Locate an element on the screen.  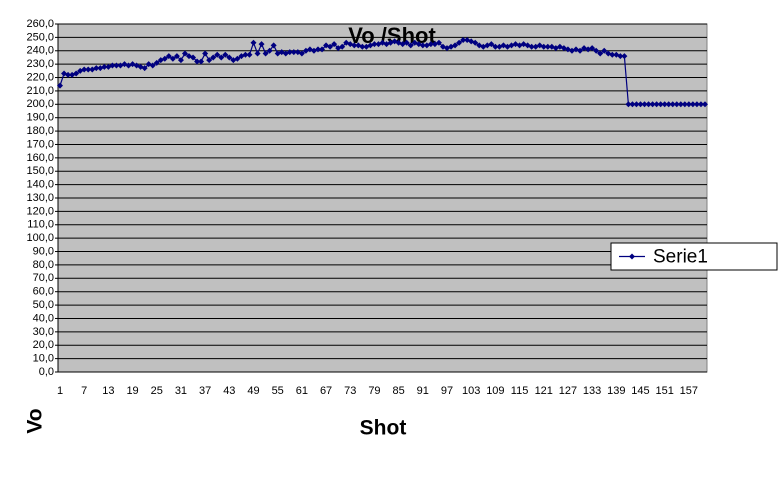
x-tick-label: 157 is located at coordinates (689, 391).